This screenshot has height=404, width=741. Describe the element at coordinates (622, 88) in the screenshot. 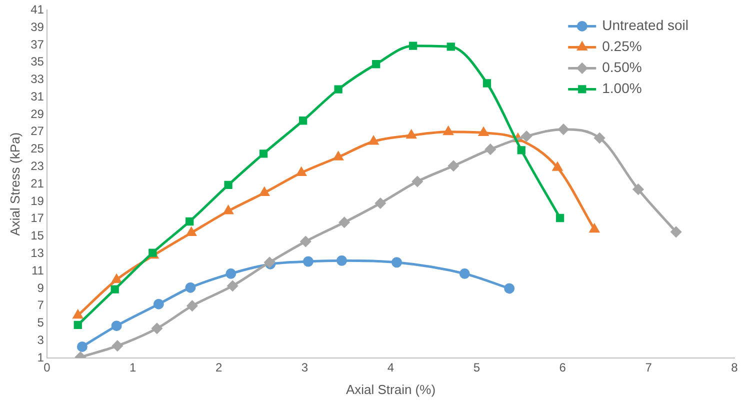

I see `legend-label: 1.00%` at that location.